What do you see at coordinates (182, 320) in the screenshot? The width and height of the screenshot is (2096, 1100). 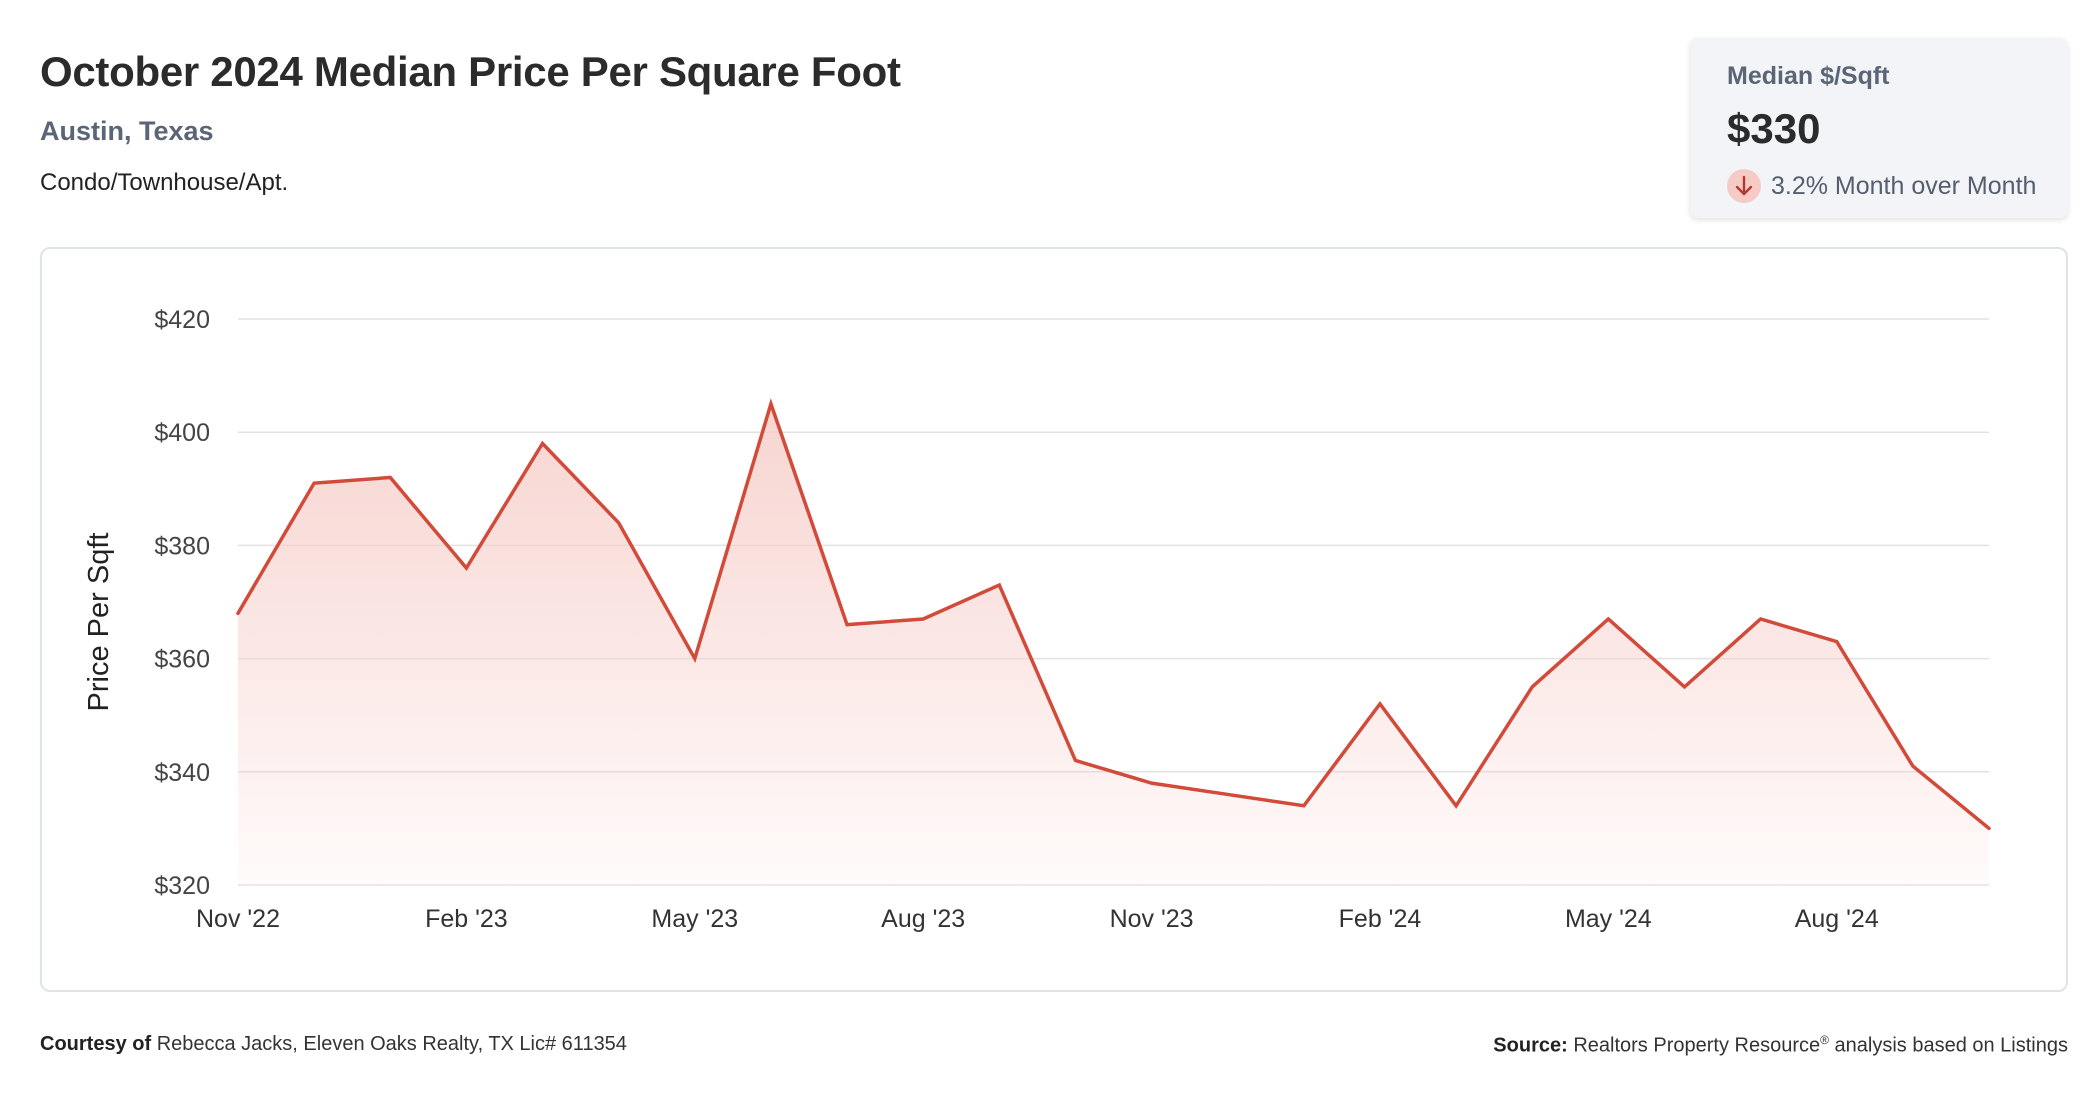 I see `y-tick-label: $420` at bounding box center [182, 320].